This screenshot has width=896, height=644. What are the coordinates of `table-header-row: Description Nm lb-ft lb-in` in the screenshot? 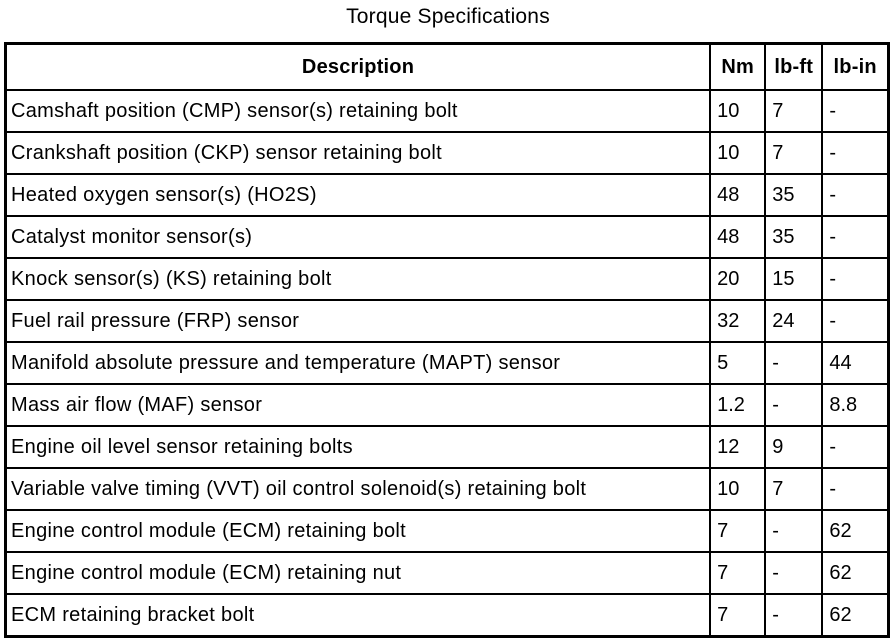 It's located at (447, 66).